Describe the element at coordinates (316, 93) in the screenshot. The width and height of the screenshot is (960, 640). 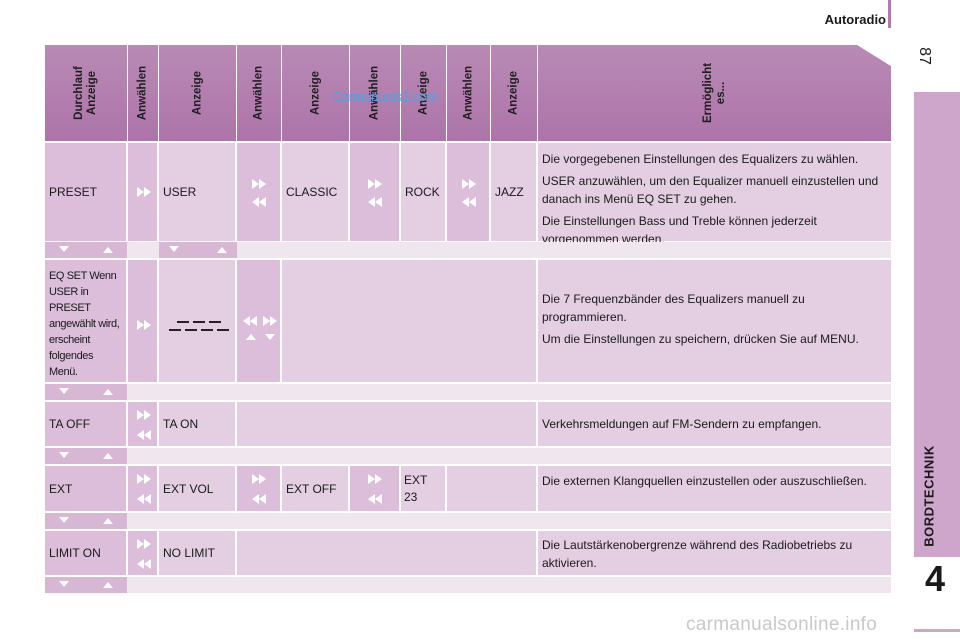
I see `header-anzeige-2: Anzeige` at that location.